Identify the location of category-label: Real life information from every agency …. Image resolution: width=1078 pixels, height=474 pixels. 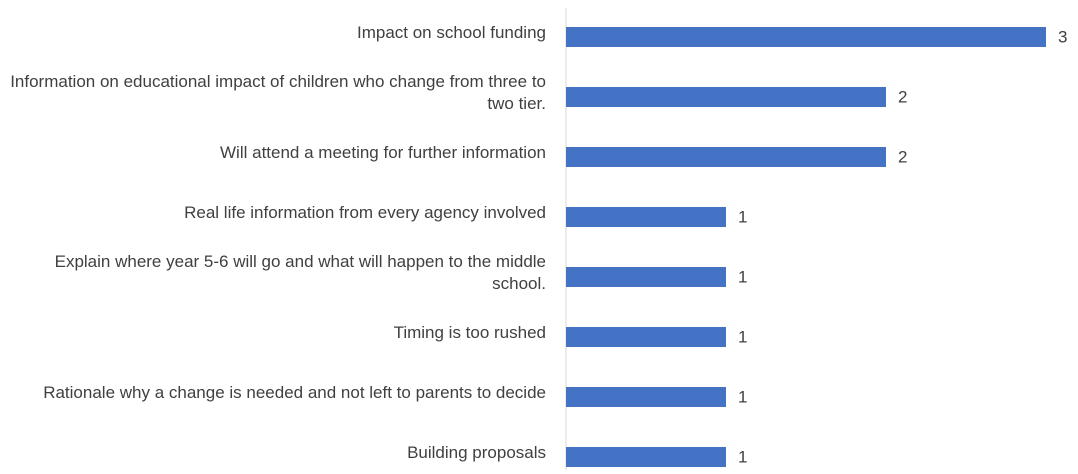
(365, 212).